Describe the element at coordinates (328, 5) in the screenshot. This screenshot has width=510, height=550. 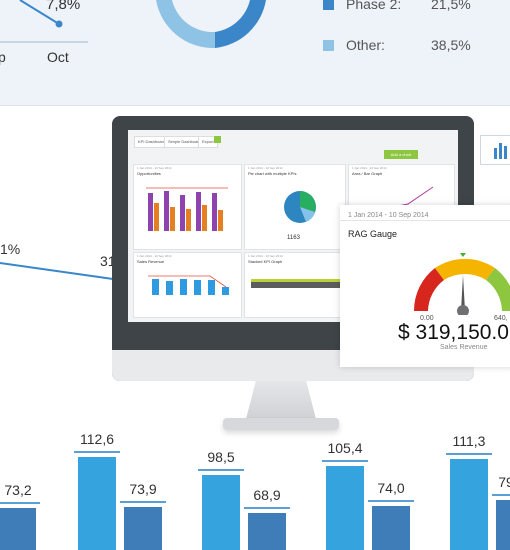
I see `legend-swatch-phase2` at that location.